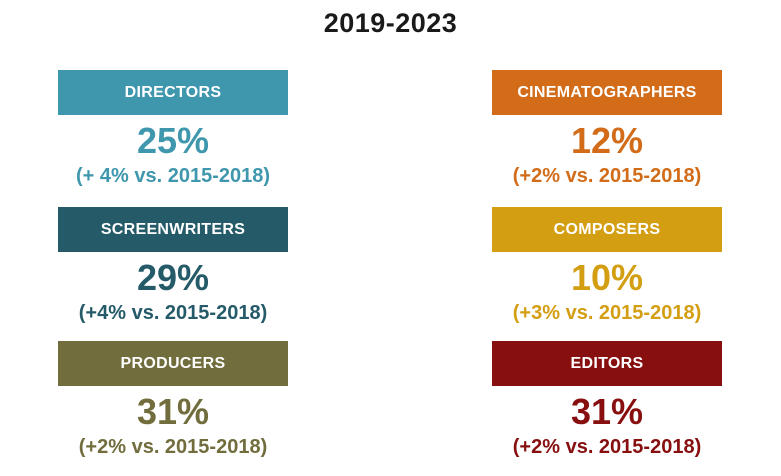  Describe the element at coordinates (173, 411) in the screenshot. I see `producers-percent: 31%` at that location.